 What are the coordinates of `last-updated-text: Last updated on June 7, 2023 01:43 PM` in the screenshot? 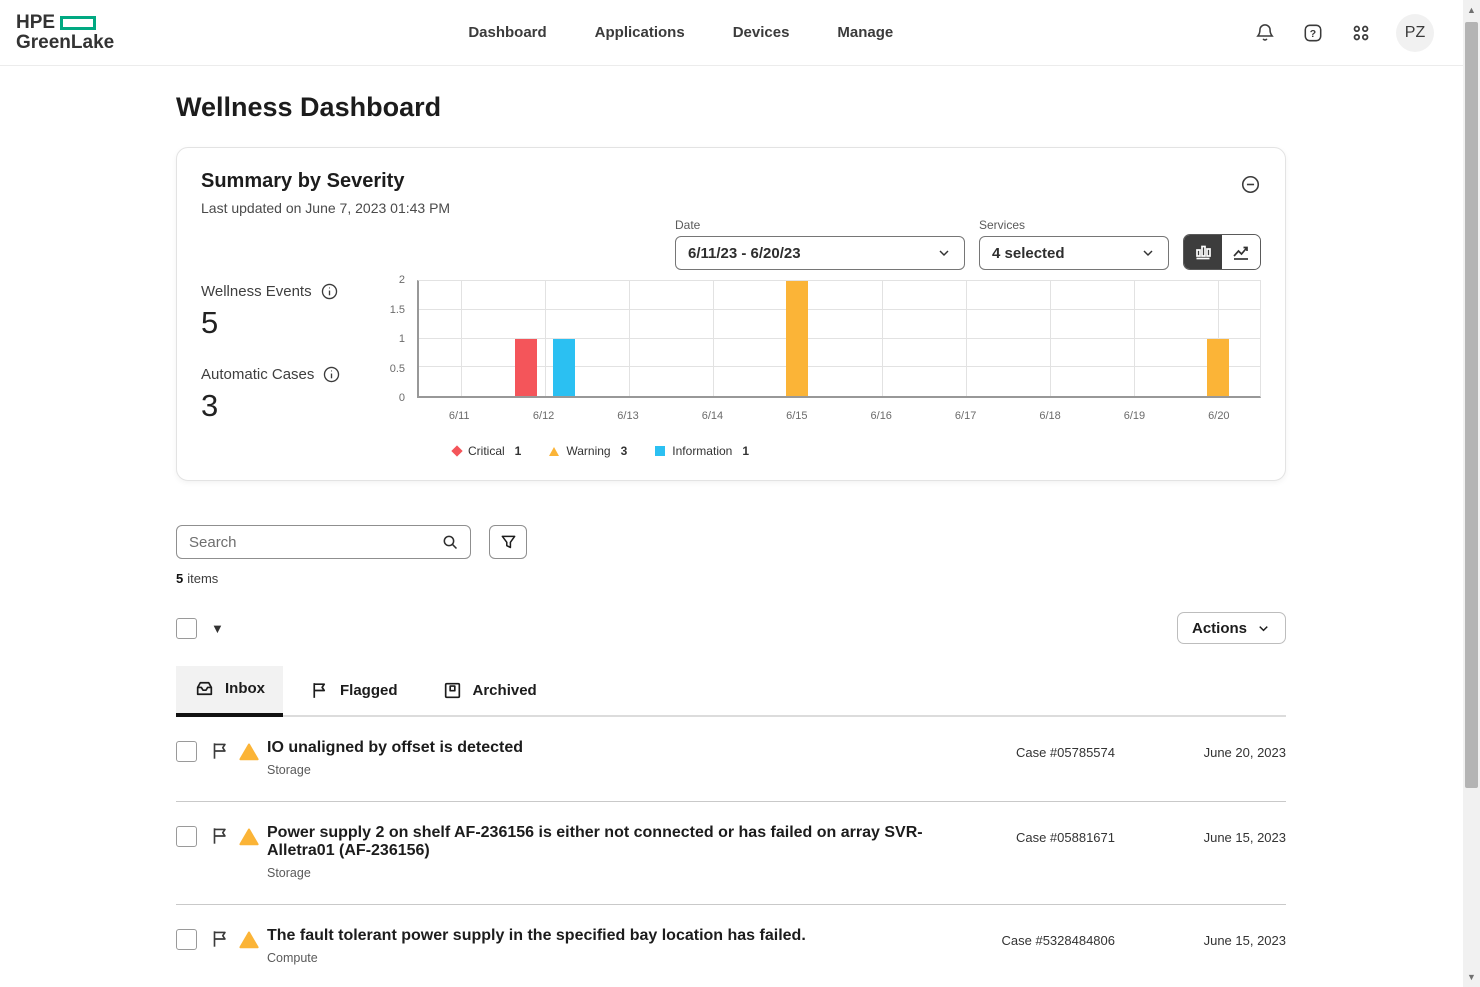 It's located at (326, 208).